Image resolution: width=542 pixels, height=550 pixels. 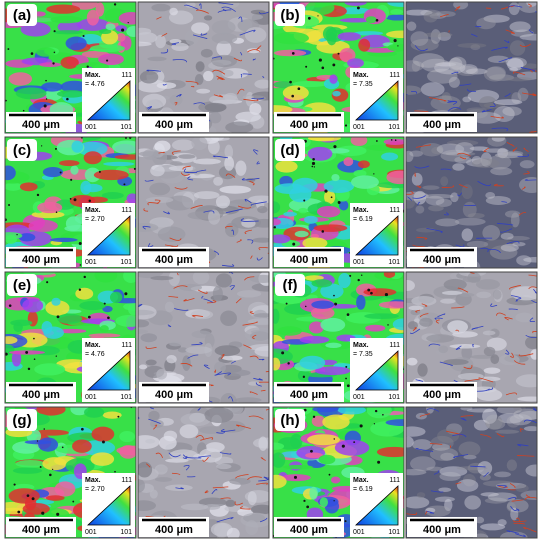 I want to click on panel: (d) 400 μm 400 μm Max. = 6.19 111 001 101, so click(x=405, y=202).